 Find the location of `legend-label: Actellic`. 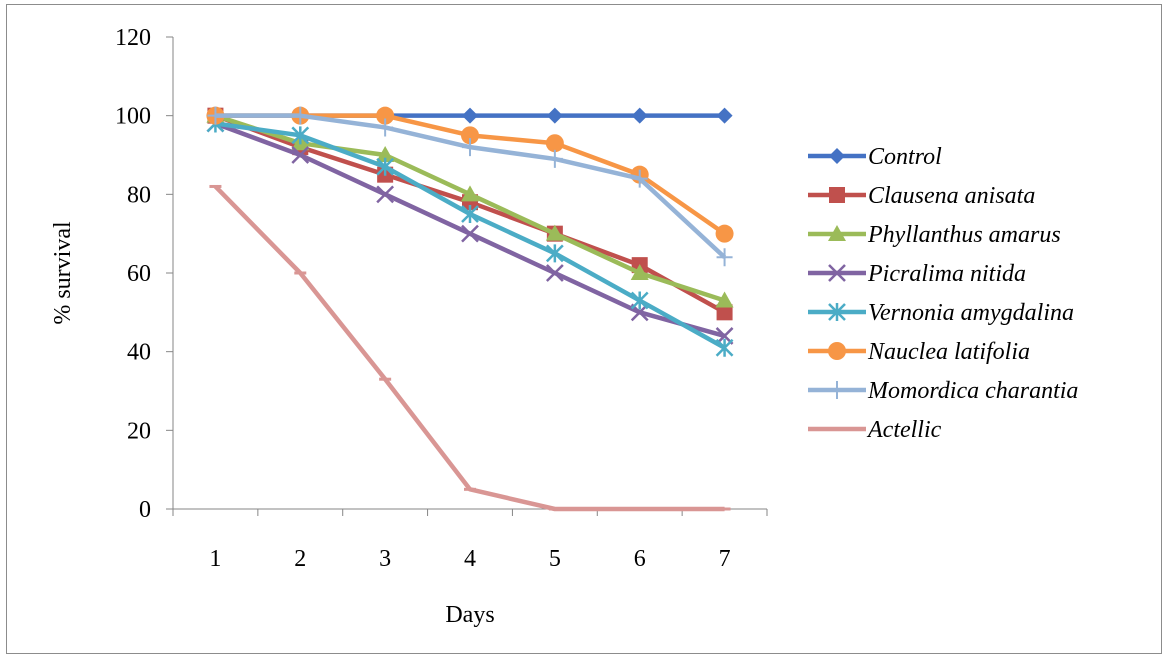

legend-label: Actellic is located at coordinates (904, 430).